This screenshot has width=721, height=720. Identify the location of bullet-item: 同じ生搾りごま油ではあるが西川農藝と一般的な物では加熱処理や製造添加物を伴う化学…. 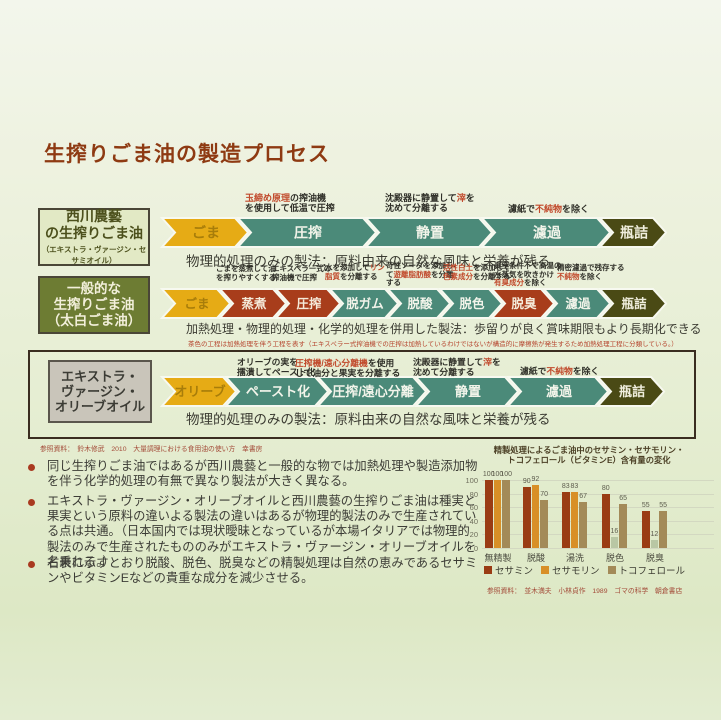
(253, 474).